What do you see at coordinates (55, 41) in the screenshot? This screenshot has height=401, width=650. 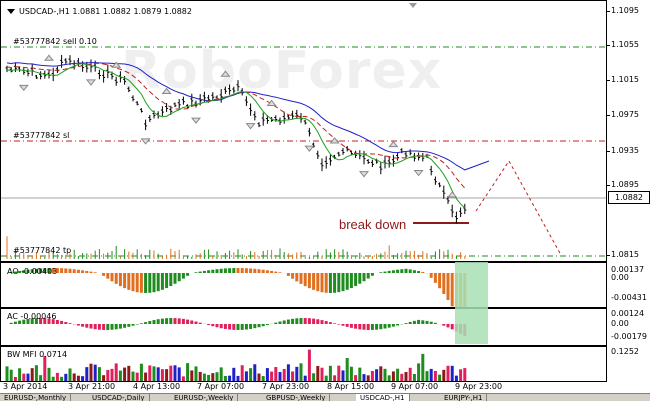 I see `order-label-sell: #53777842 sell 0.10` at bounding box center [55, 41].